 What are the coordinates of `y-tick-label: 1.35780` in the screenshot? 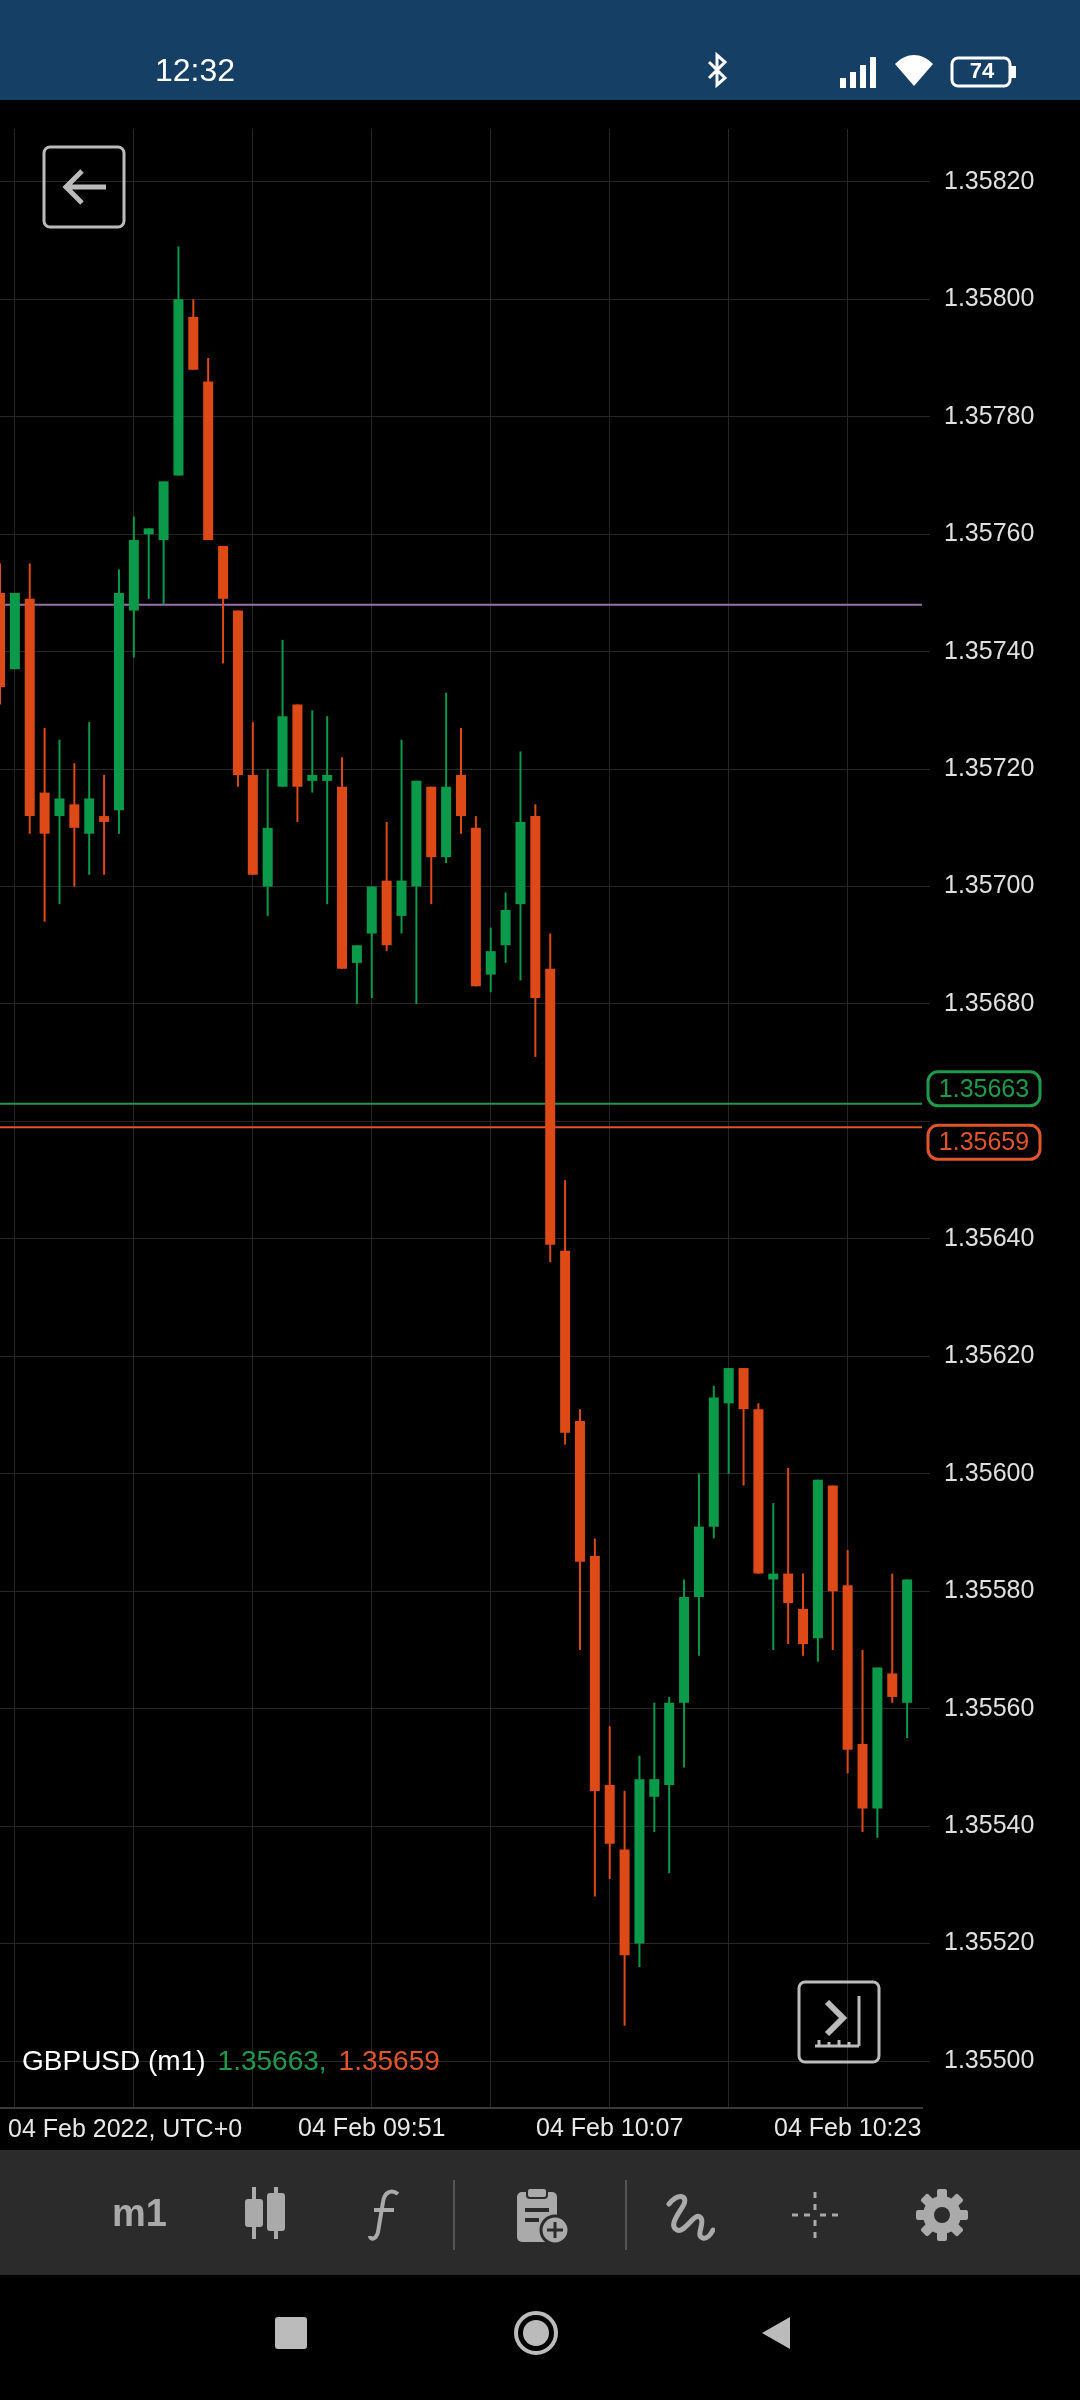 It's located at (989, 414).